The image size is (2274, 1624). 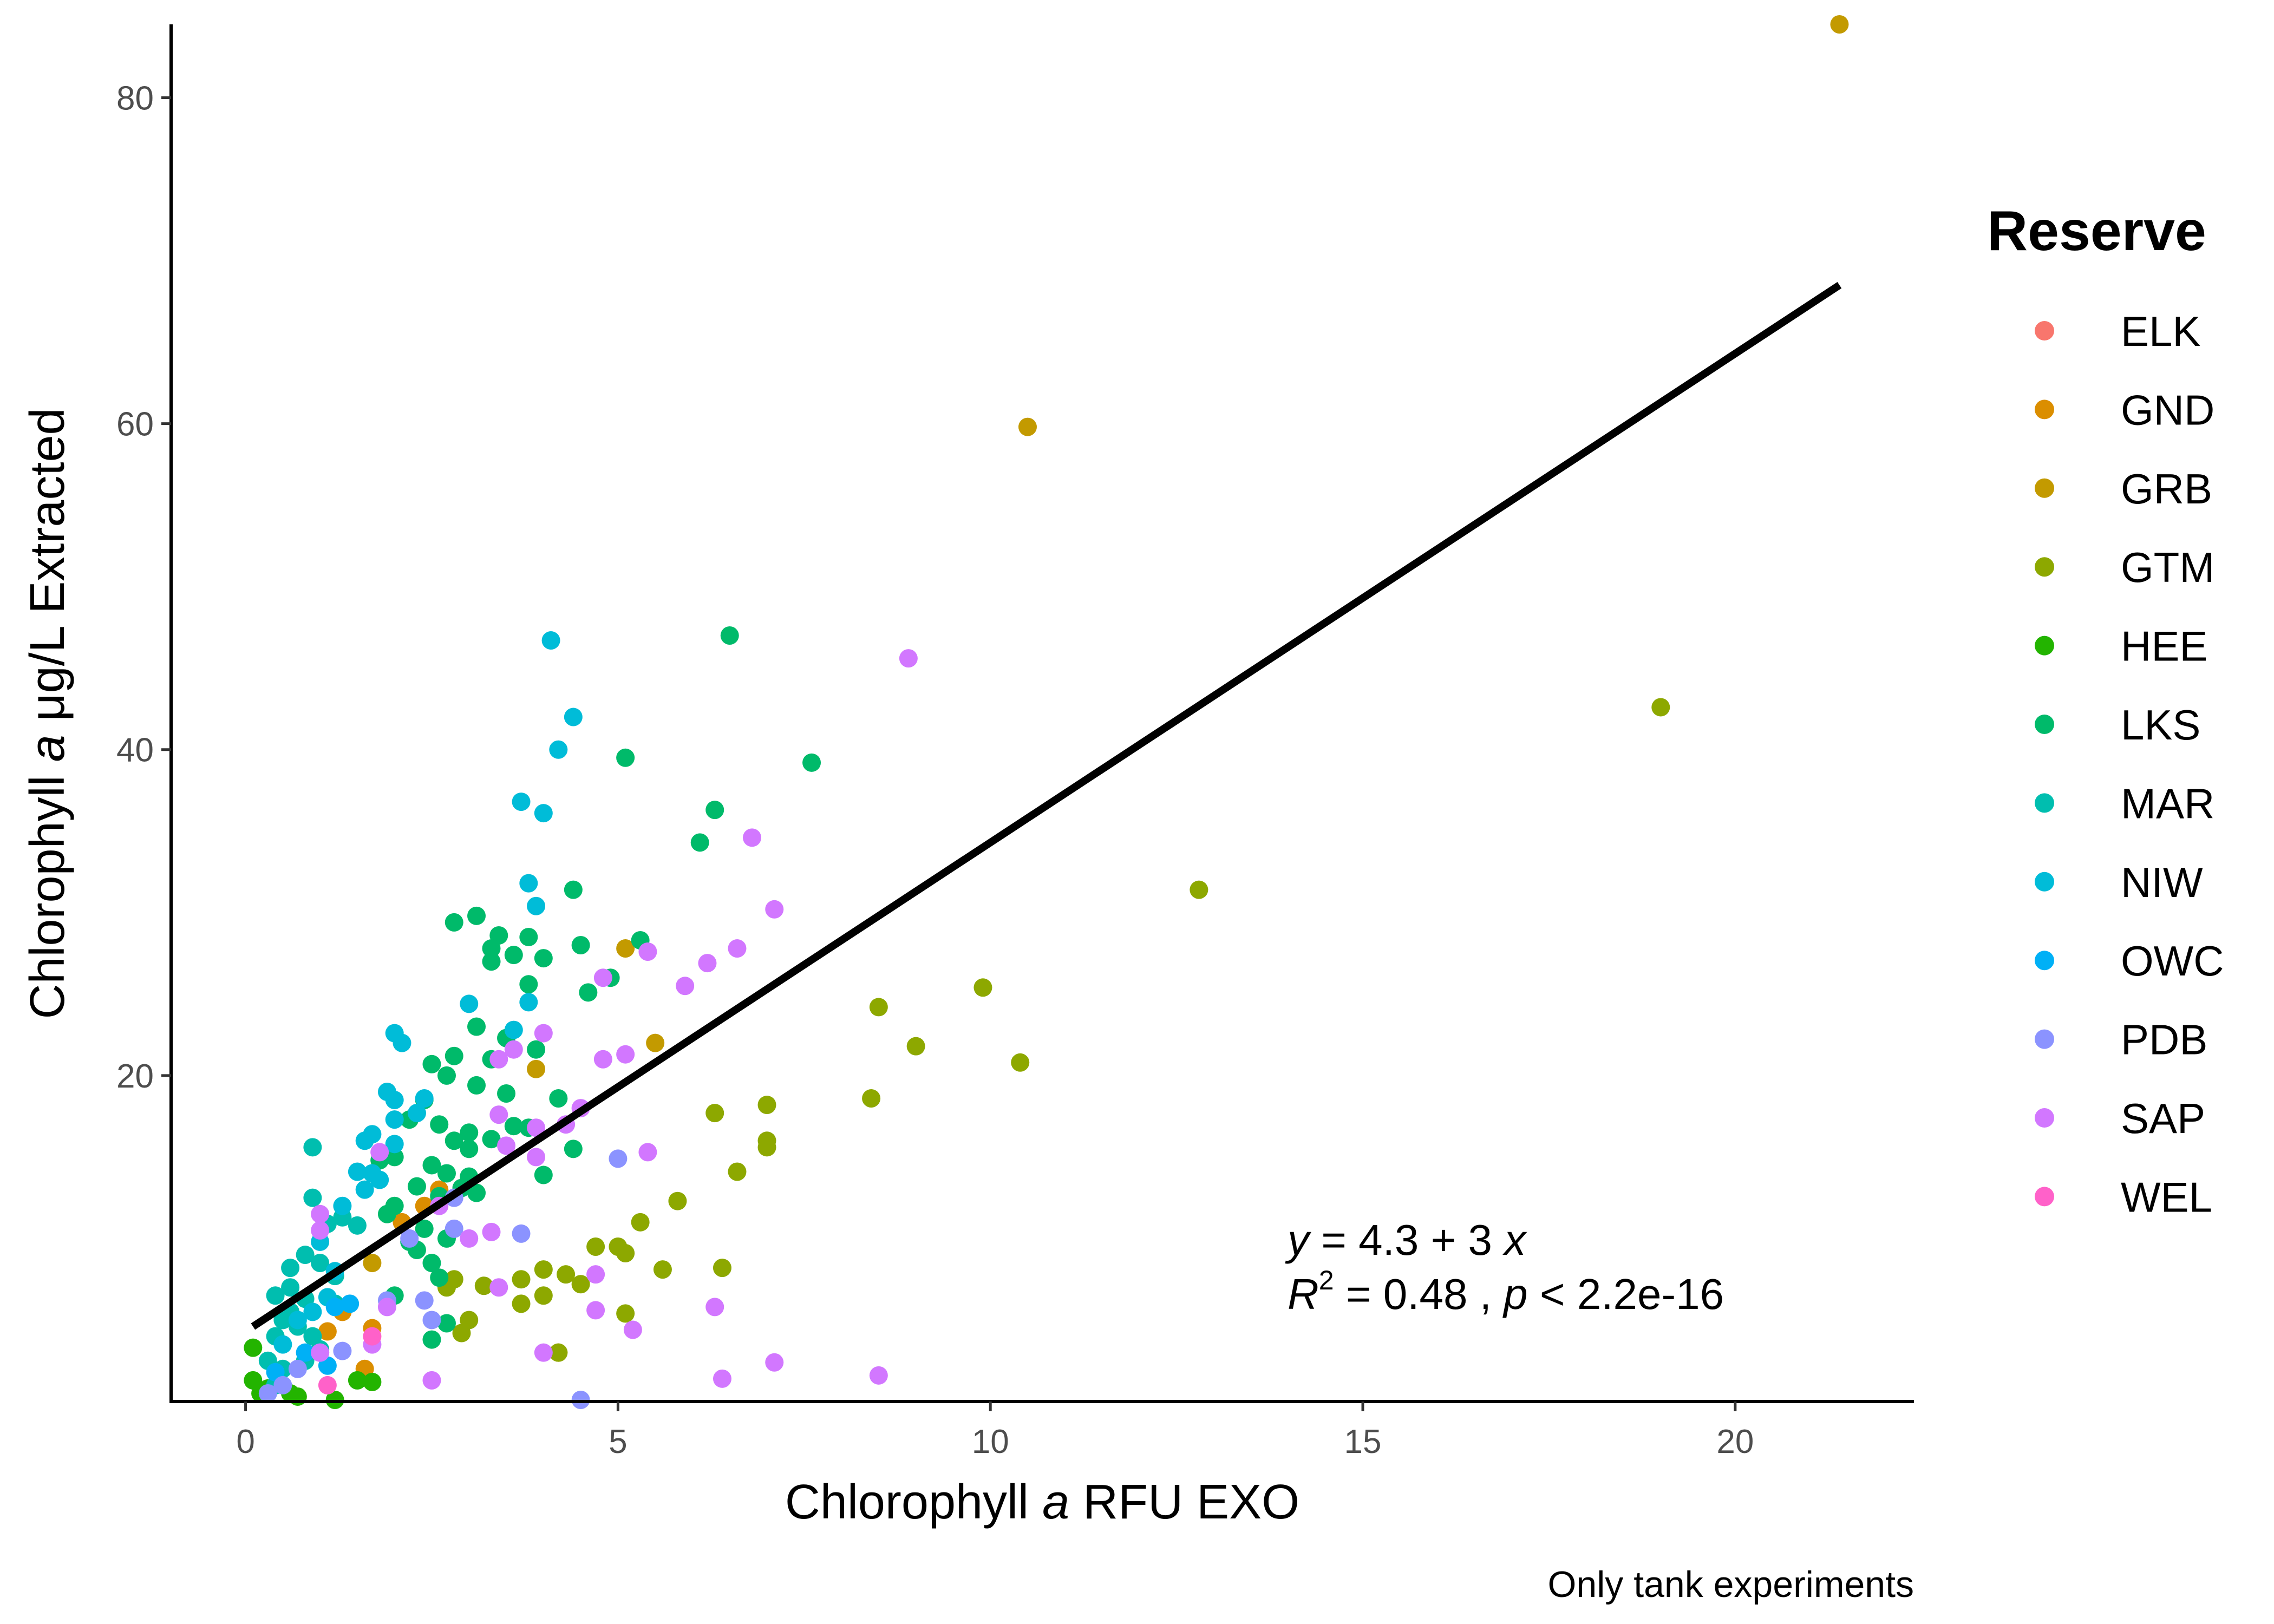 What do you see at coordinates (2167, 489) in the screenshot?
I see `legend-label-grb: GRB` at bounding box center [2167, 489].